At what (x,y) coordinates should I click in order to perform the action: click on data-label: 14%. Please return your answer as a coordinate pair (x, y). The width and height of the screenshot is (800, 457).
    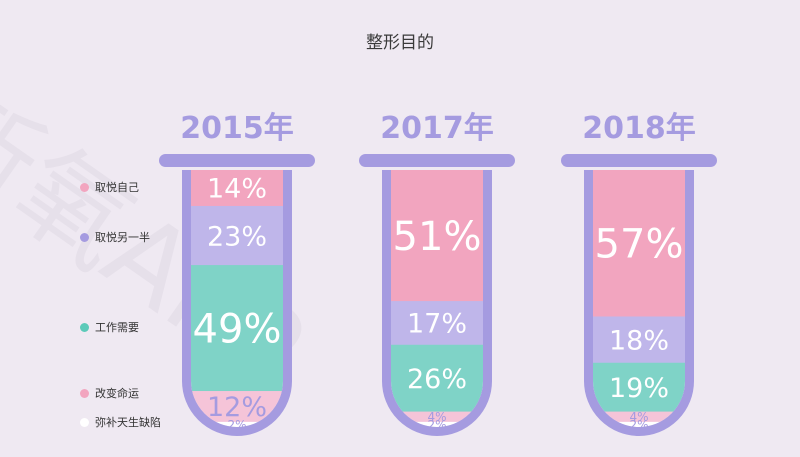
    Looking at the image, I should click on (237, 189).